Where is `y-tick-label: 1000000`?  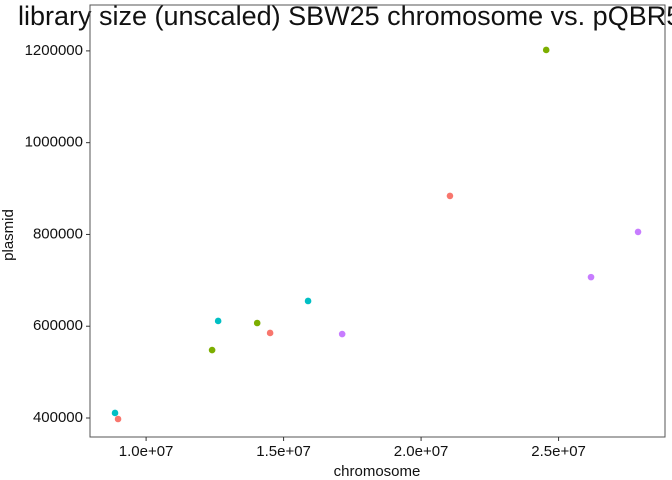
y-tick-label: 1000000 is located at coordinates (54, 142).